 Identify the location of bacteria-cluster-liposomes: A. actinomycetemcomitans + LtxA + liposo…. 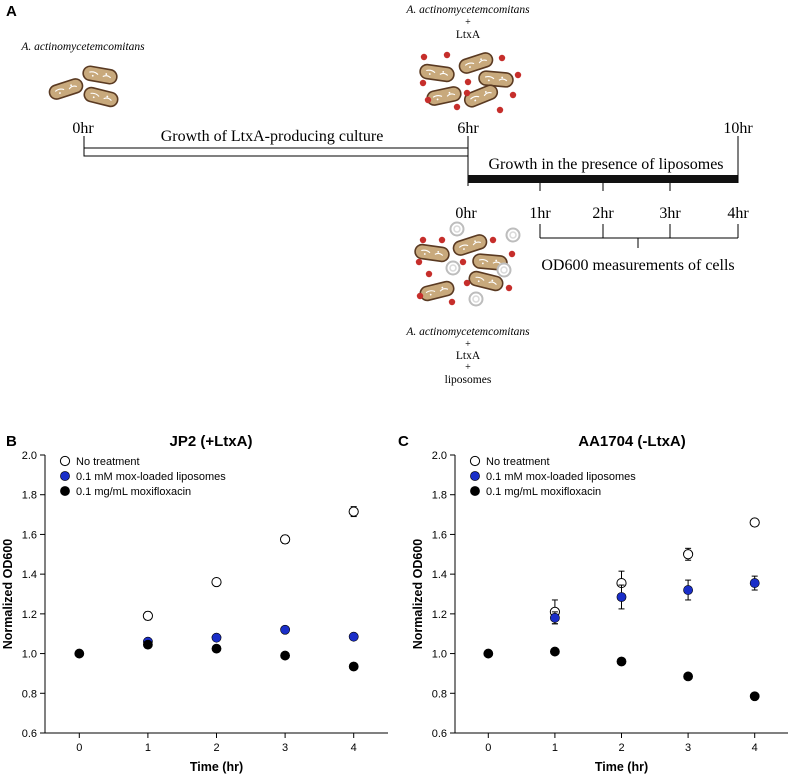
(467, 303).